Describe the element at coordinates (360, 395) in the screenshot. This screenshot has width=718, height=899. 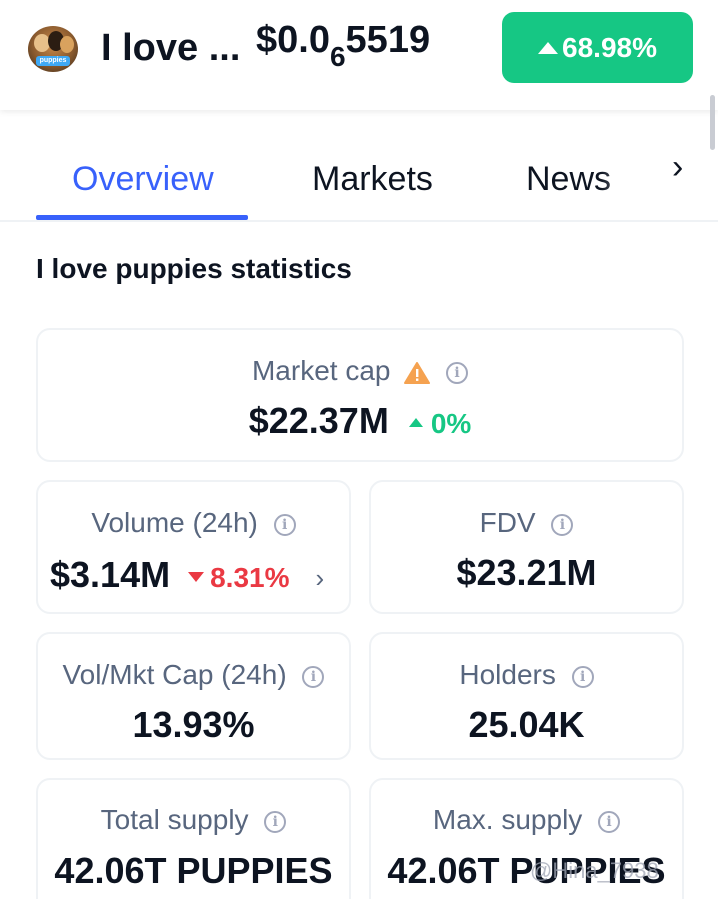
I see `market-cap-card: Market cap i $22.37M 0%` at that location.